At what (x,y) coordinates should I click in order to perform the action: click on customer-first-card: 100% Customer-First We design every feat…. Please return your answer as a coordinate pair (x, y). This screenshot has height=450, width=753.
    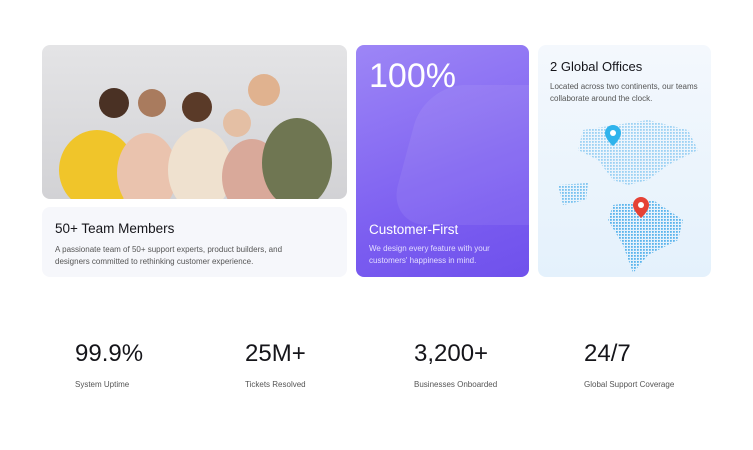
    Looking at the image, I should click on (442, 161).